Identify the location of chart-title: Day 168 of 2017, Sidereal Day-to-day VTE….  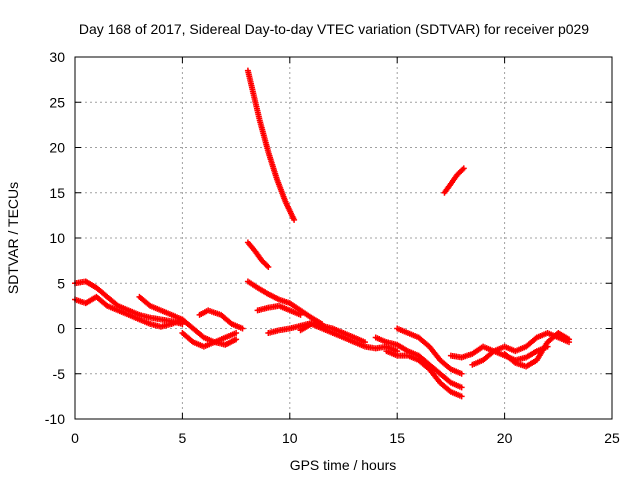
(334, 29).